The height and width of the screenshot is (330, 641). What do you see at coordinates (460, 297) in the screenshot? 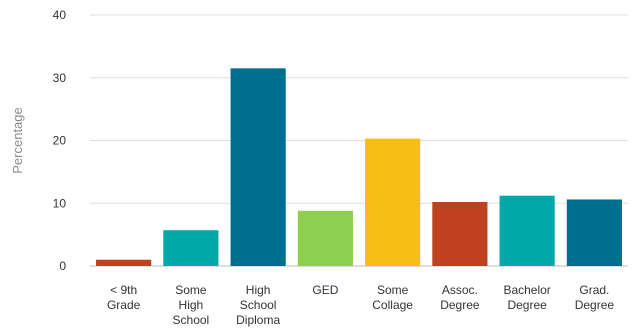
I see `x-category-label: Assoc. Degree` at bounding box center [460, 297].